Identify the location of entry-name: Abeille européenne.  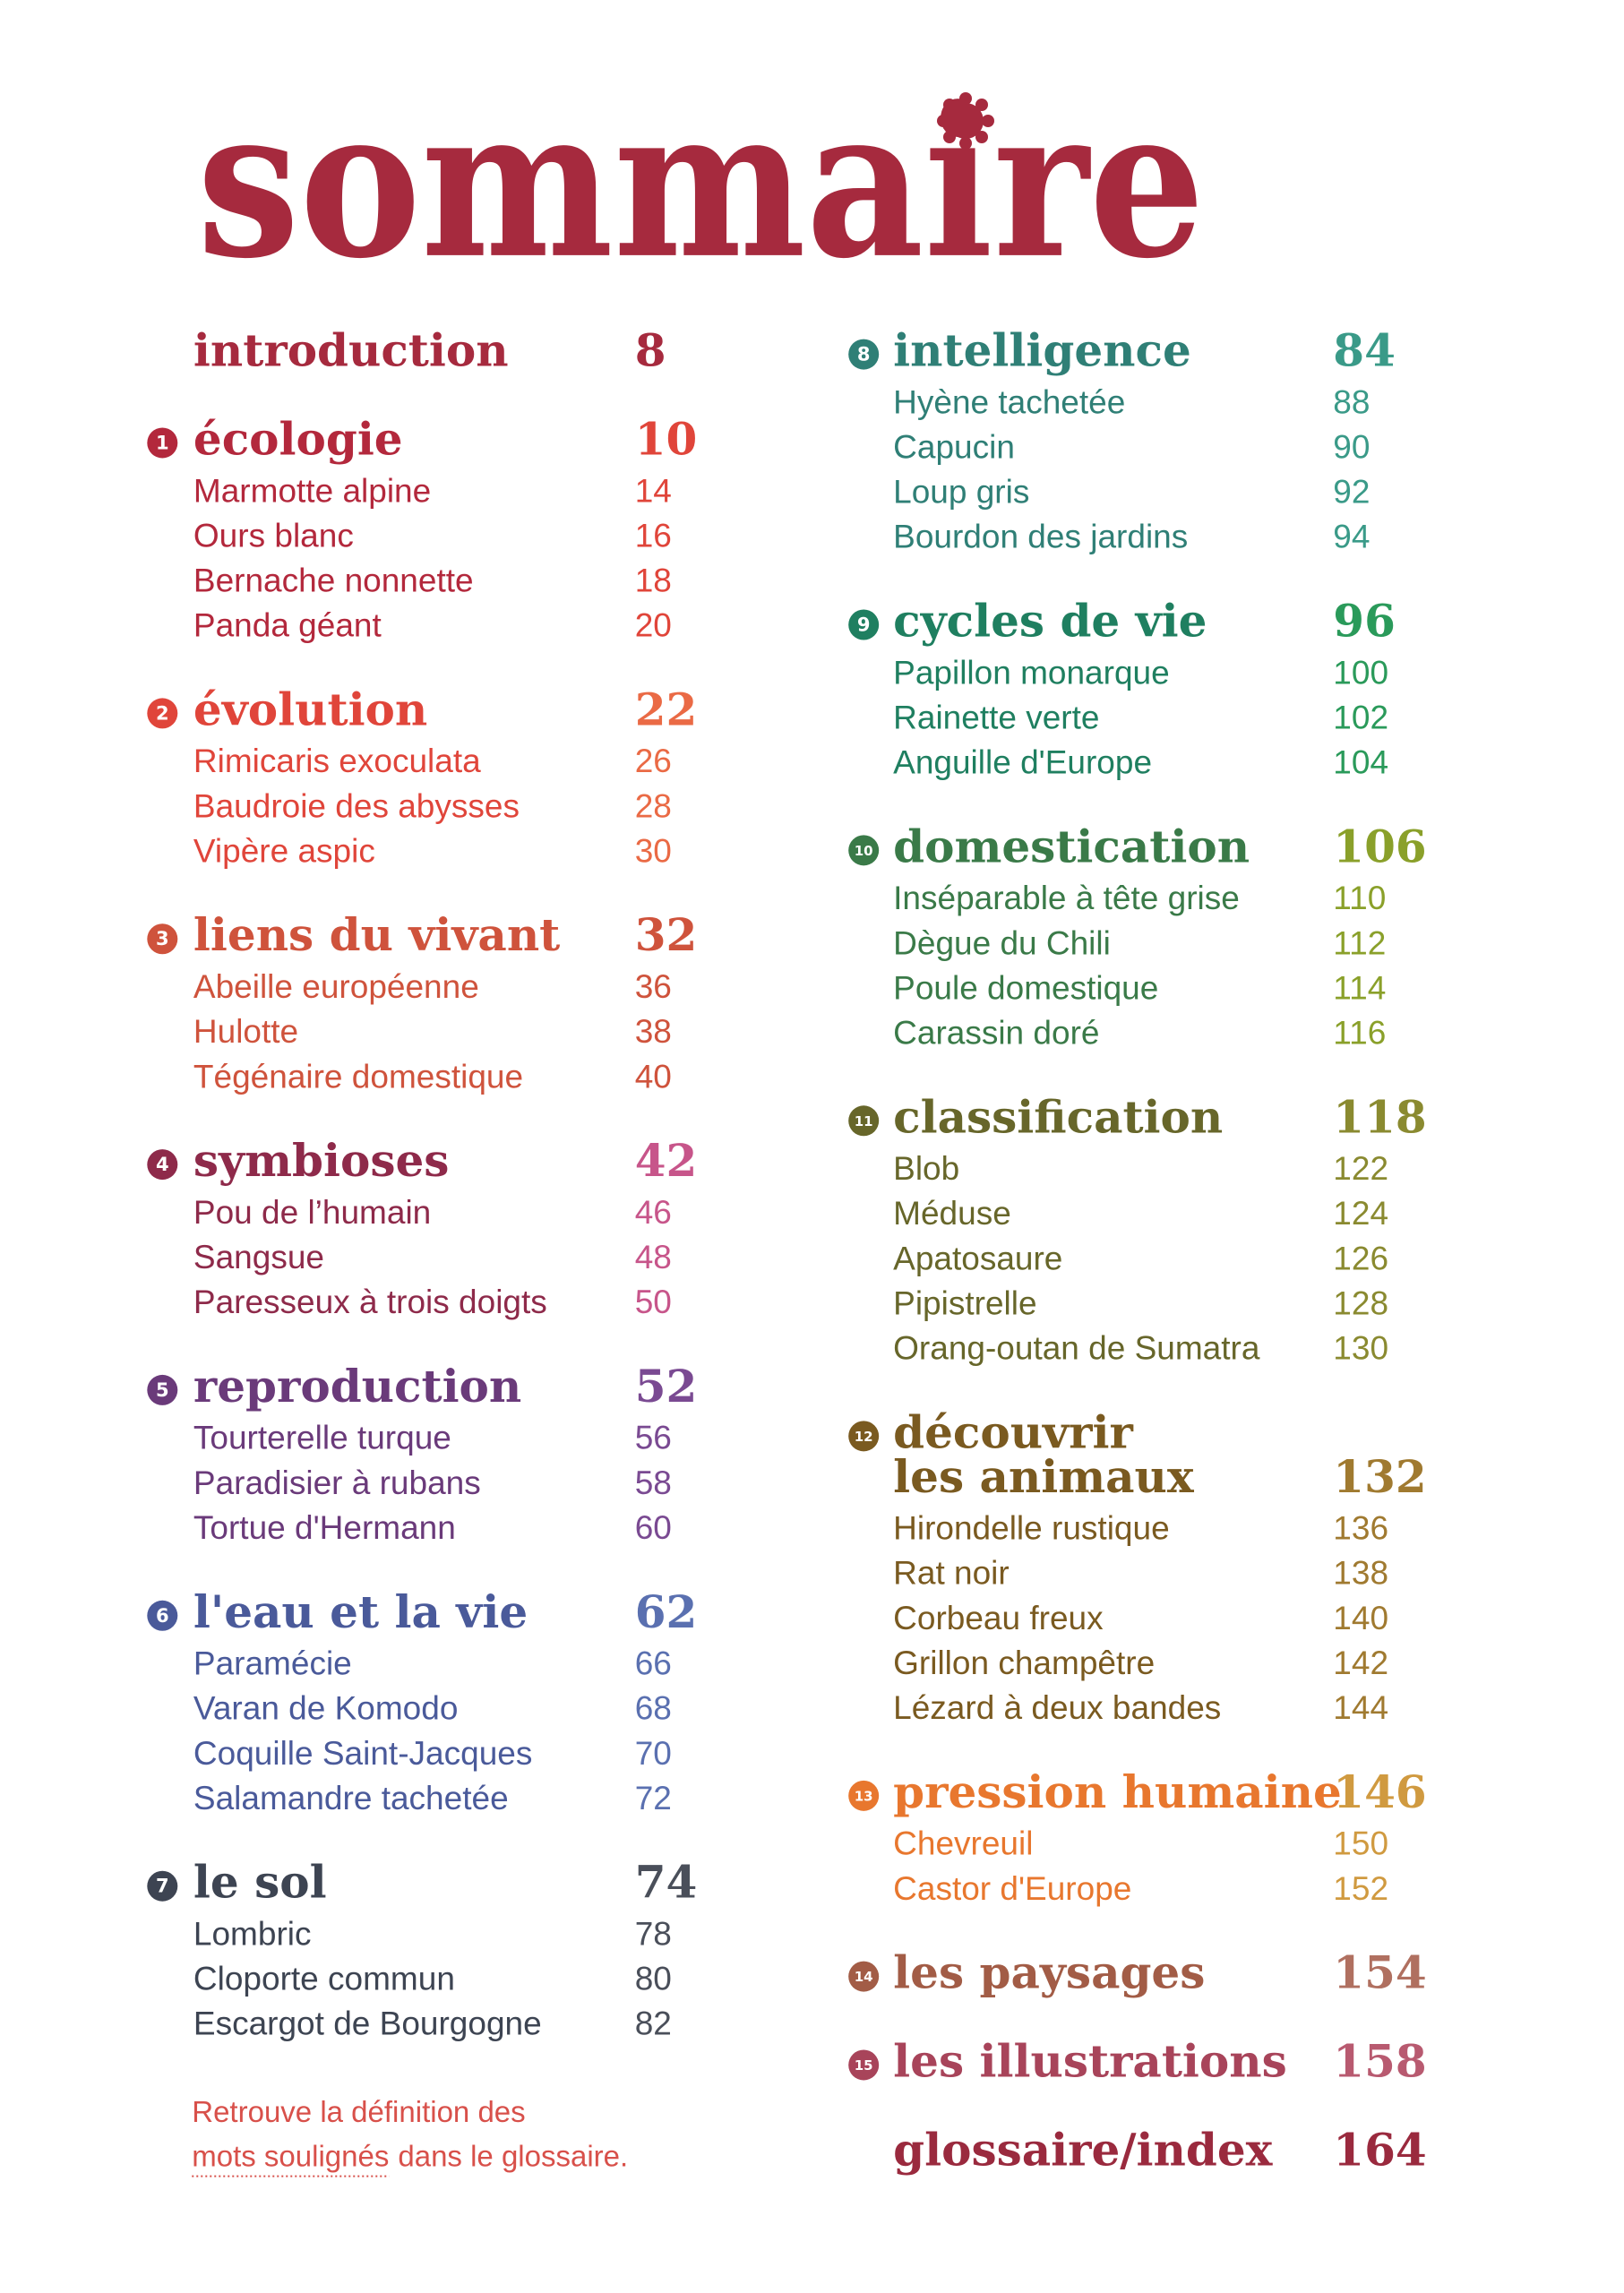
(336, 986).